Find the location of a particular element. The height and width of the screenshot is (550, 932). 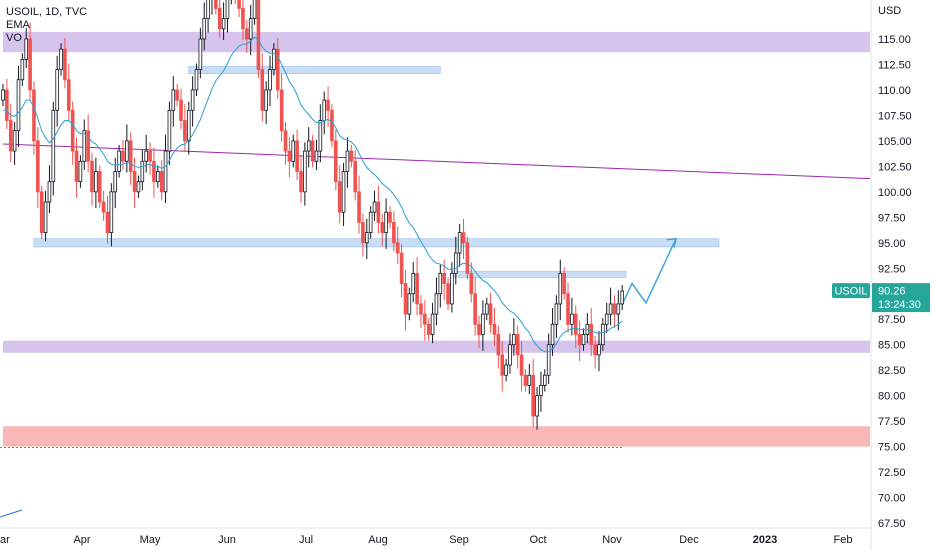

x-tick-label: Oct is located at coordinates (537, 540).